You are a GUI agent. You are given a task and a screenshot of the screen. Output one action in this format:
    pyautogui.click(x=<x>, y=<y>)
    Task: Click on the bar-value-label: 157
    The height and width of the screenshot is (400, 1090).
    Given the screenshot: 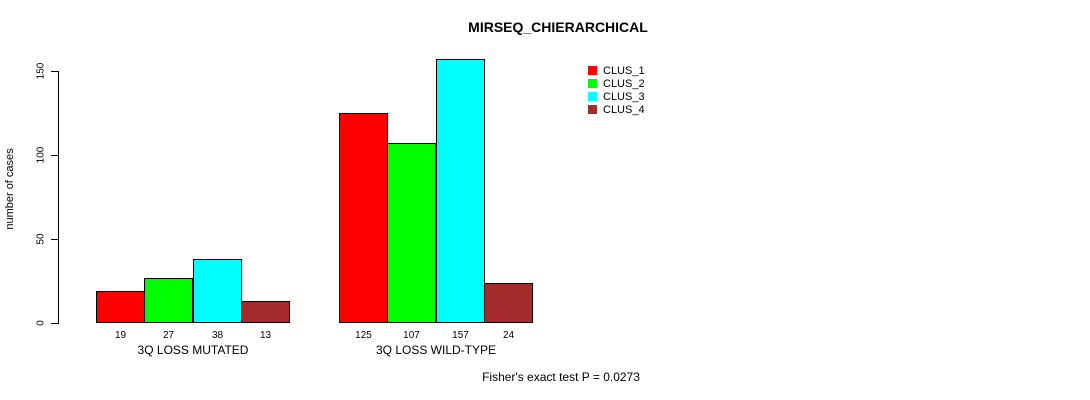 What is the action you would take?
    pyautogui.click(x=460, y=335)
    